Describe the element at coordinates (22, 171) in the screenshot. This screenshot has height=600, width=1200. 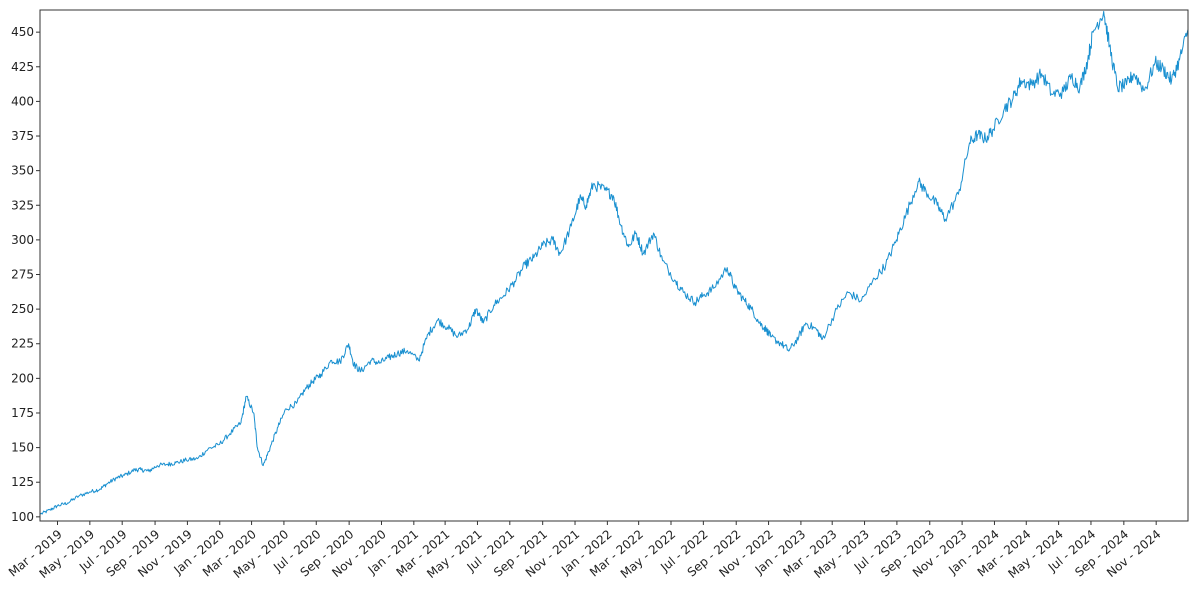
I see `y-tick-label: 350` at that location.